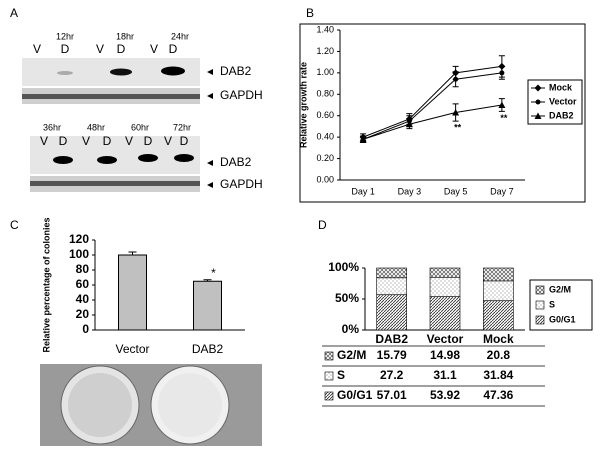 Image resolution: width=600 pixels, height=450 pixels. I want to click on time-label: 24hr, so click(180, 36).